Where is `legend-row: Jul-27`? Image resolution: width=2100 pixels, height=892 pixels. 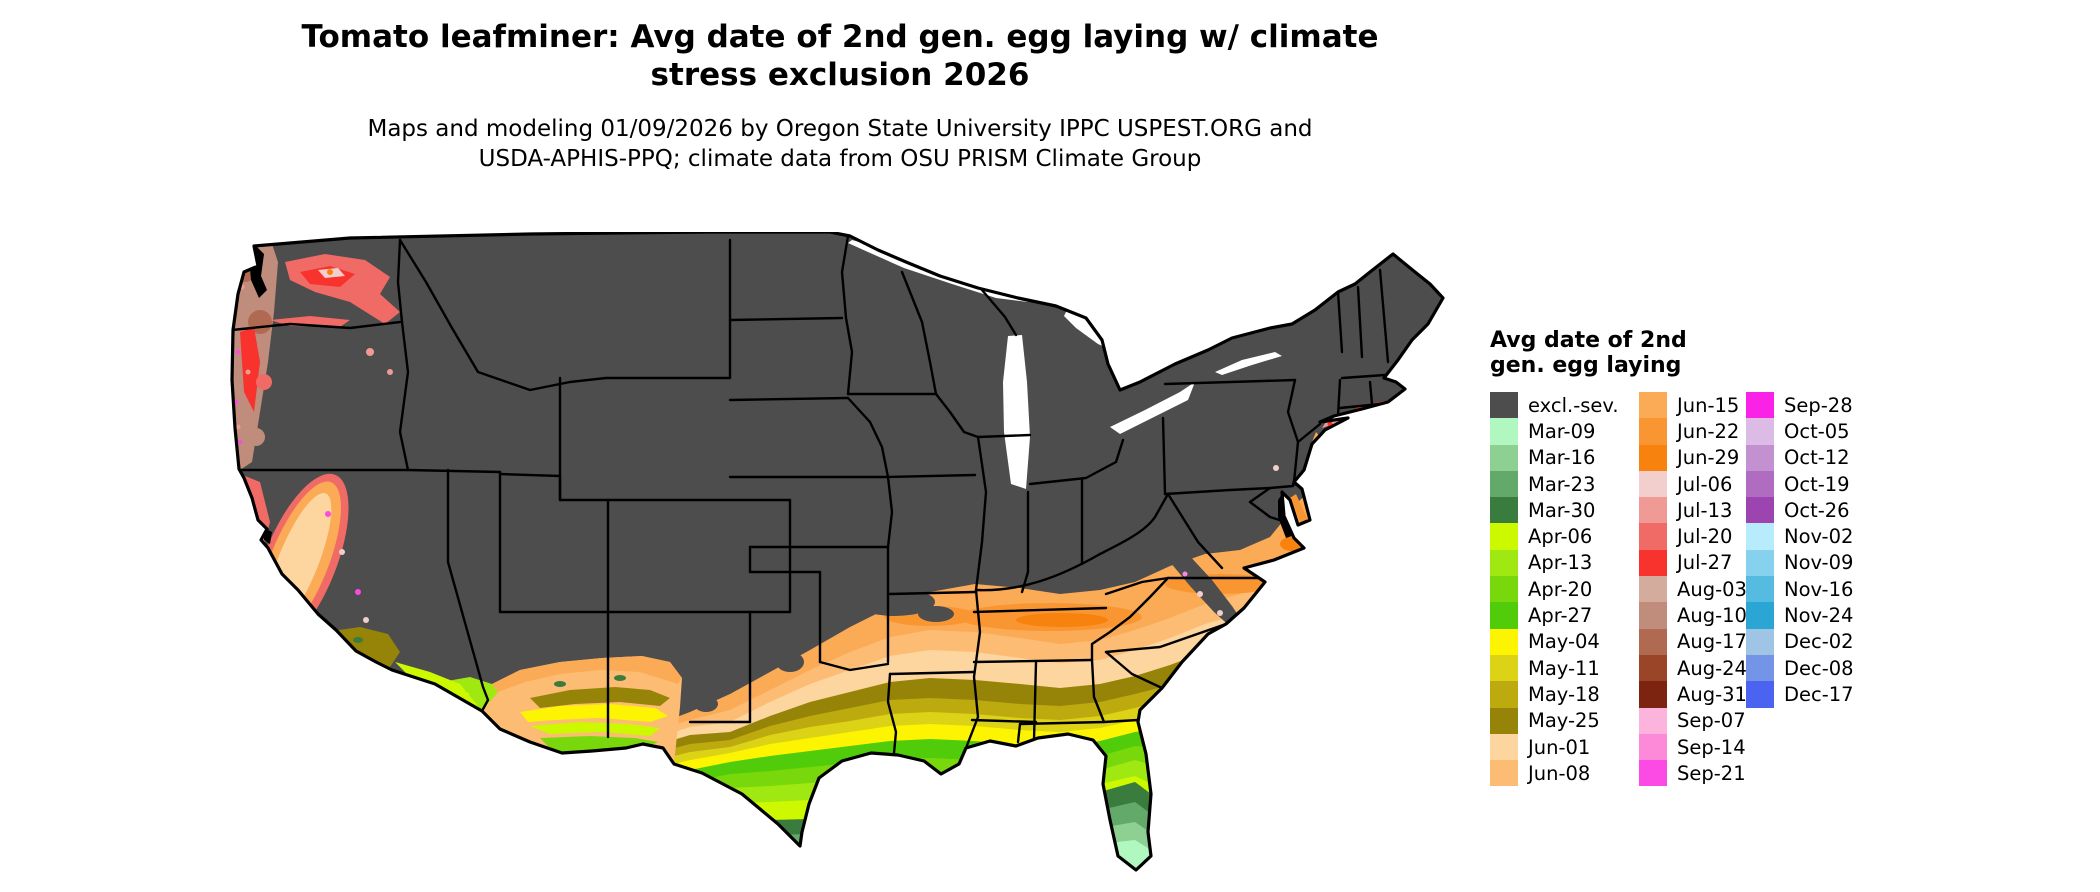
legend-row: Jul-27 is located at coordinates (1693, 563).